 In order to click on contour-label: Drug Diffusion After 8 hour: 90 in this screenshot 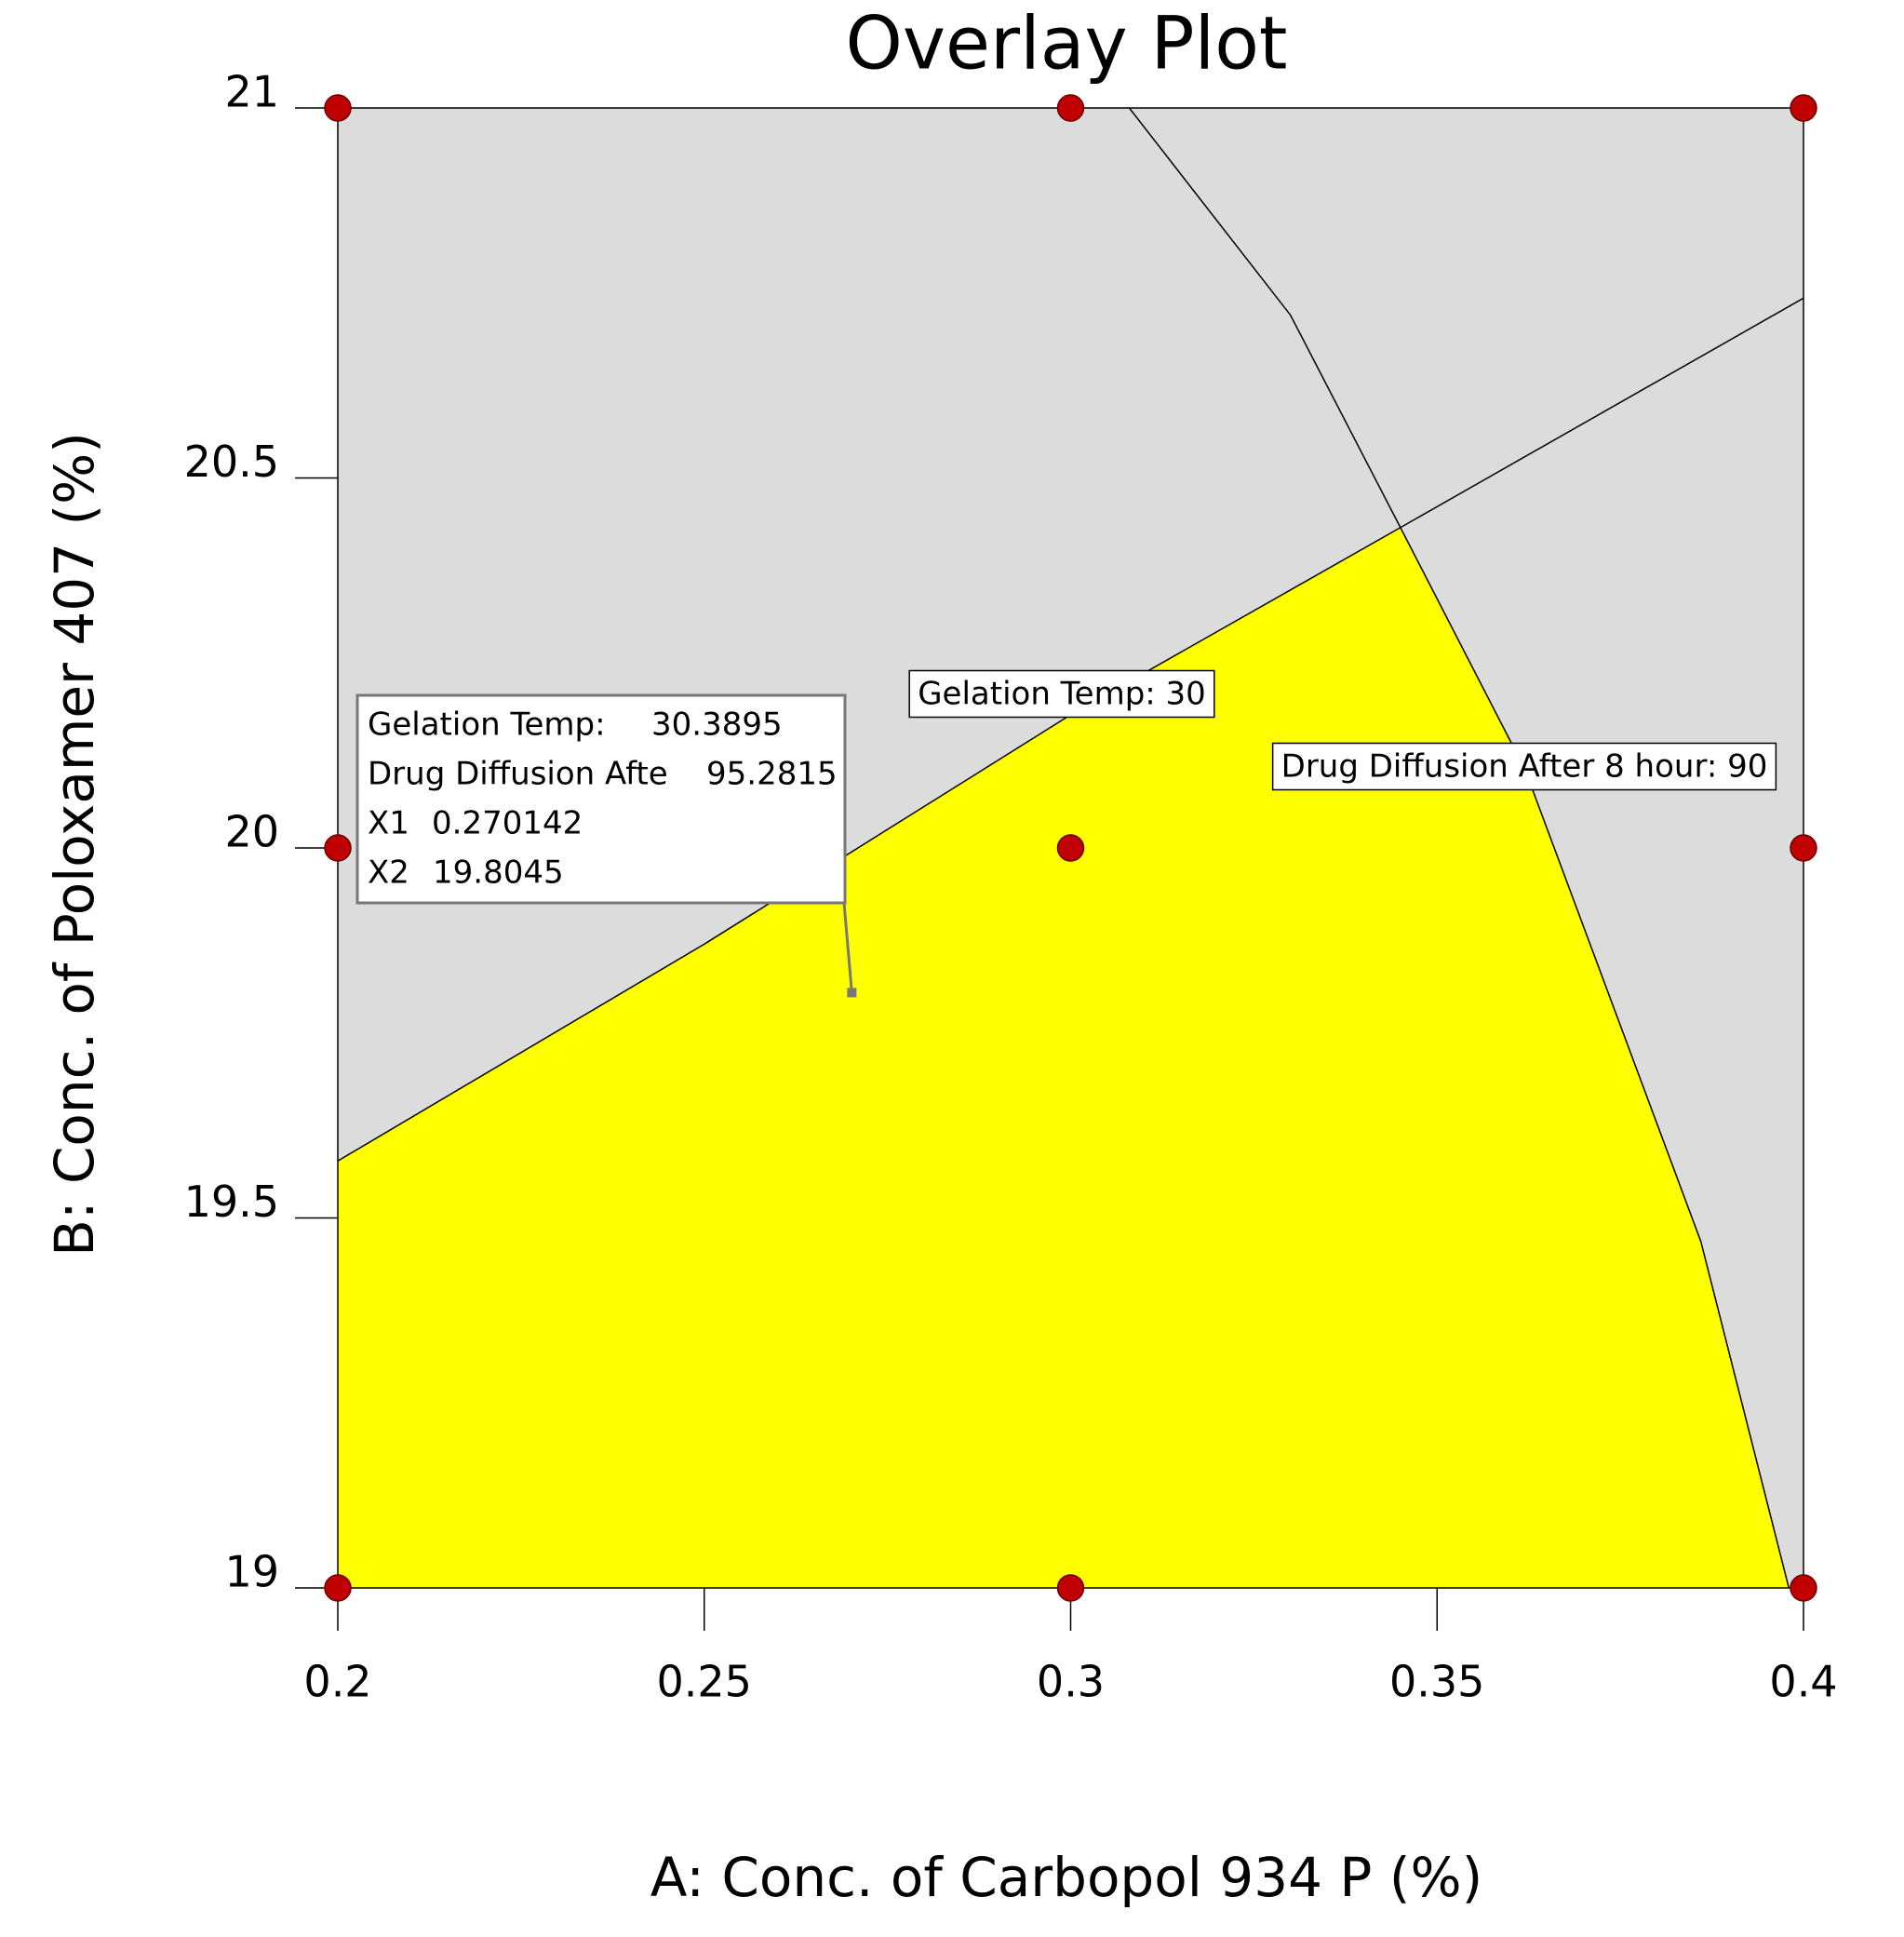, I will do `click(1524, 767)`.